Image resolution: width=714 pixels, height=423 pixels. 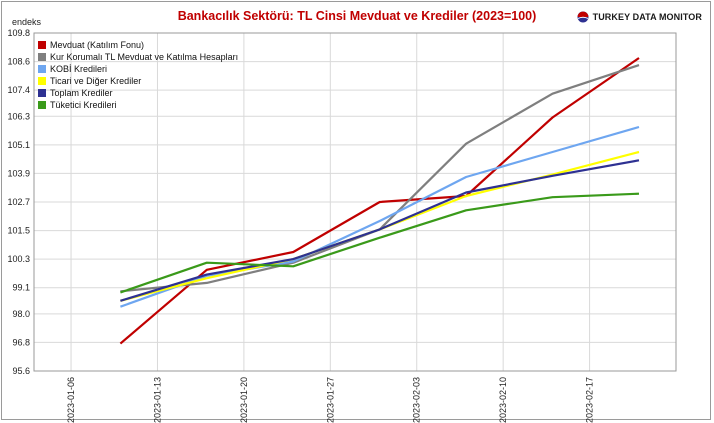 What do you see at coordinates (27, 22) in the screenshot?
I see `y-axis-label: endeks` at bounding box center [27, 22].